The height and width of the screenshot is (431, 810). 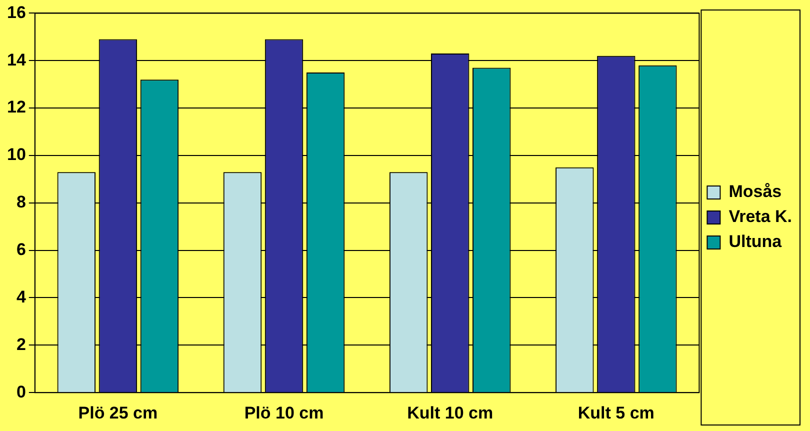 I want to click on legend-label: Mosås, so click(x=755, y=192).